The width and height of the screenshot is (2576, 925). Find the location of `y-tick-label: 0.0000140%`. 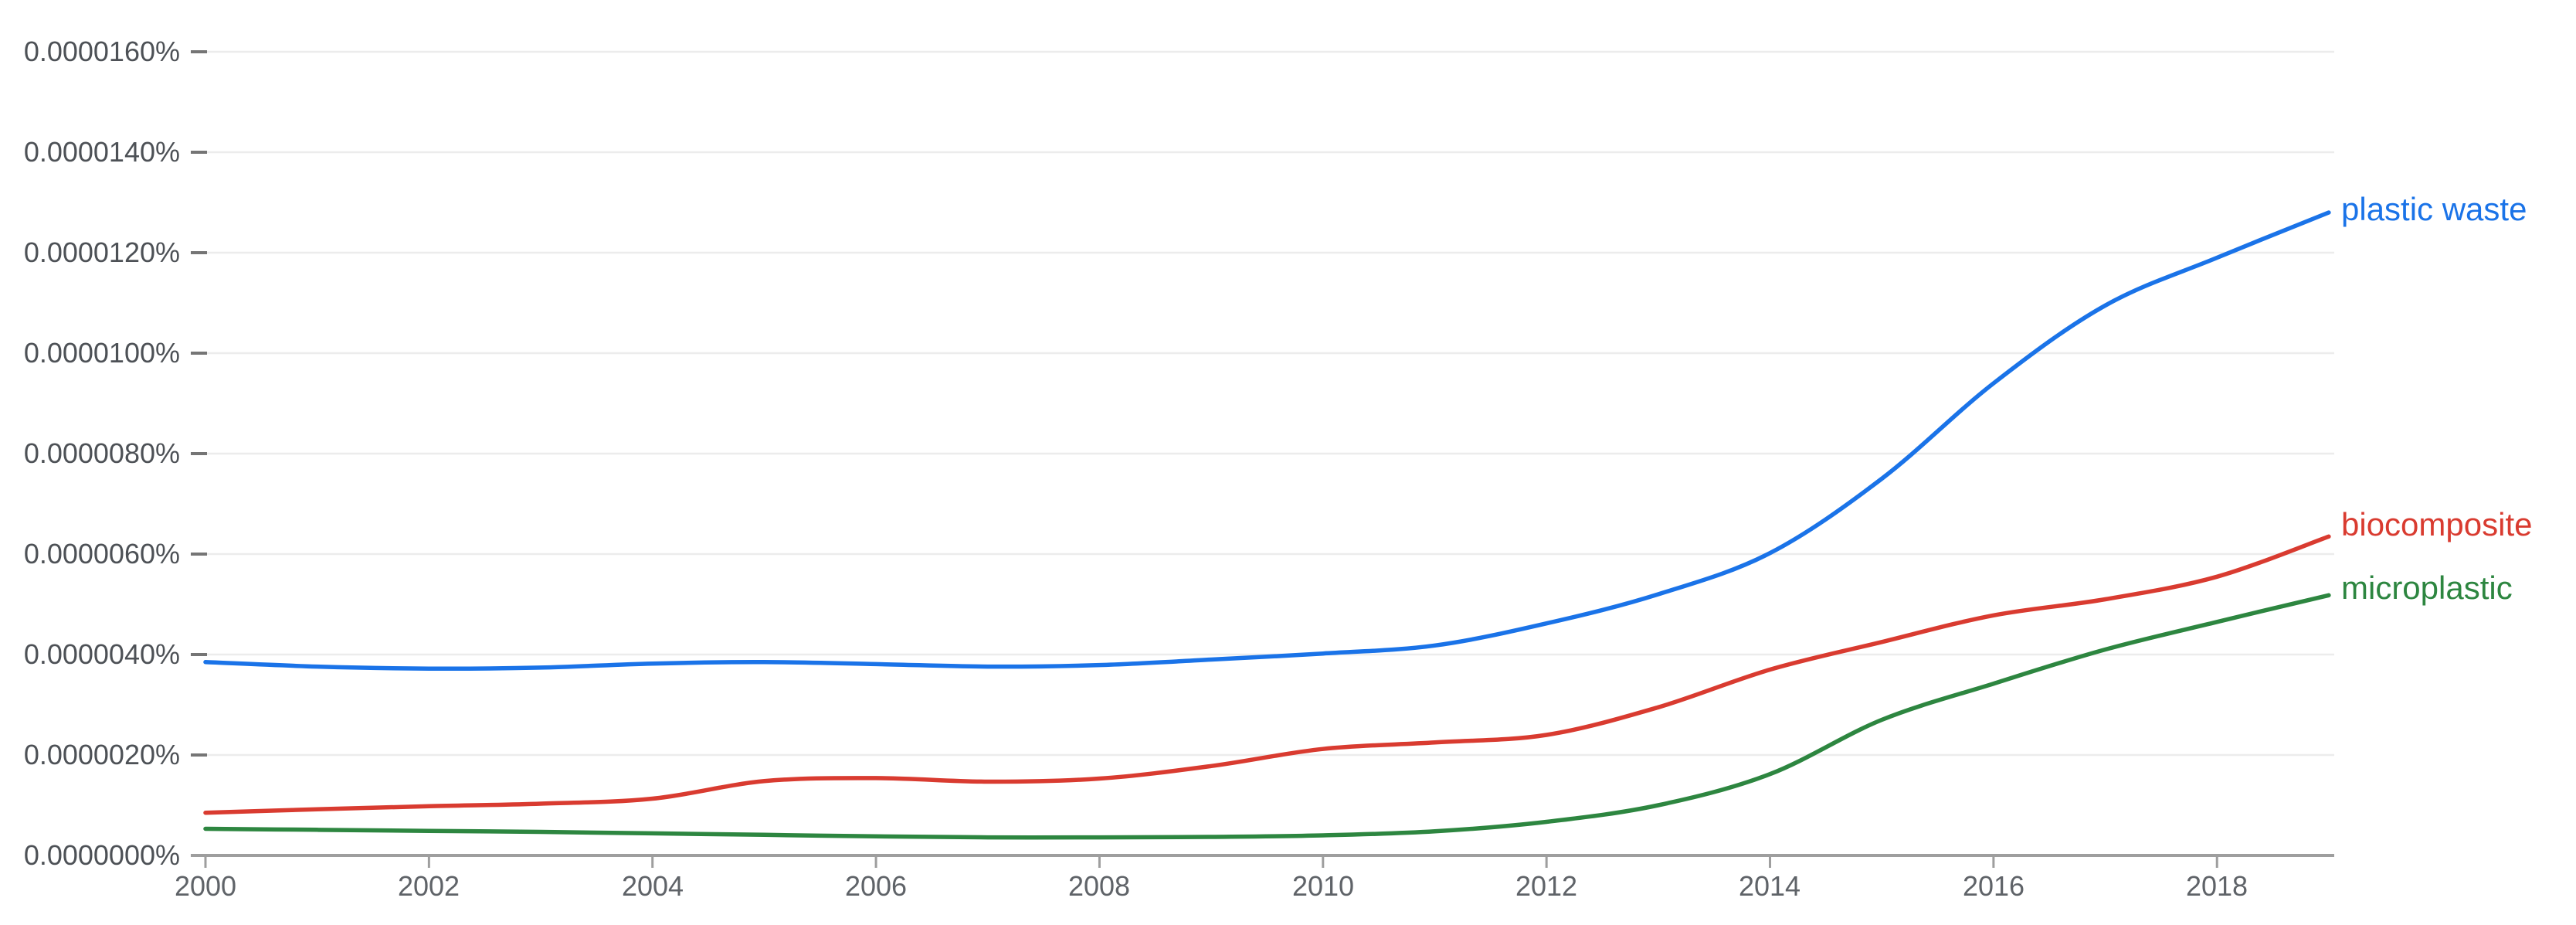

y-tick-label: 0.0000140% is located at coordinates (101, 152).